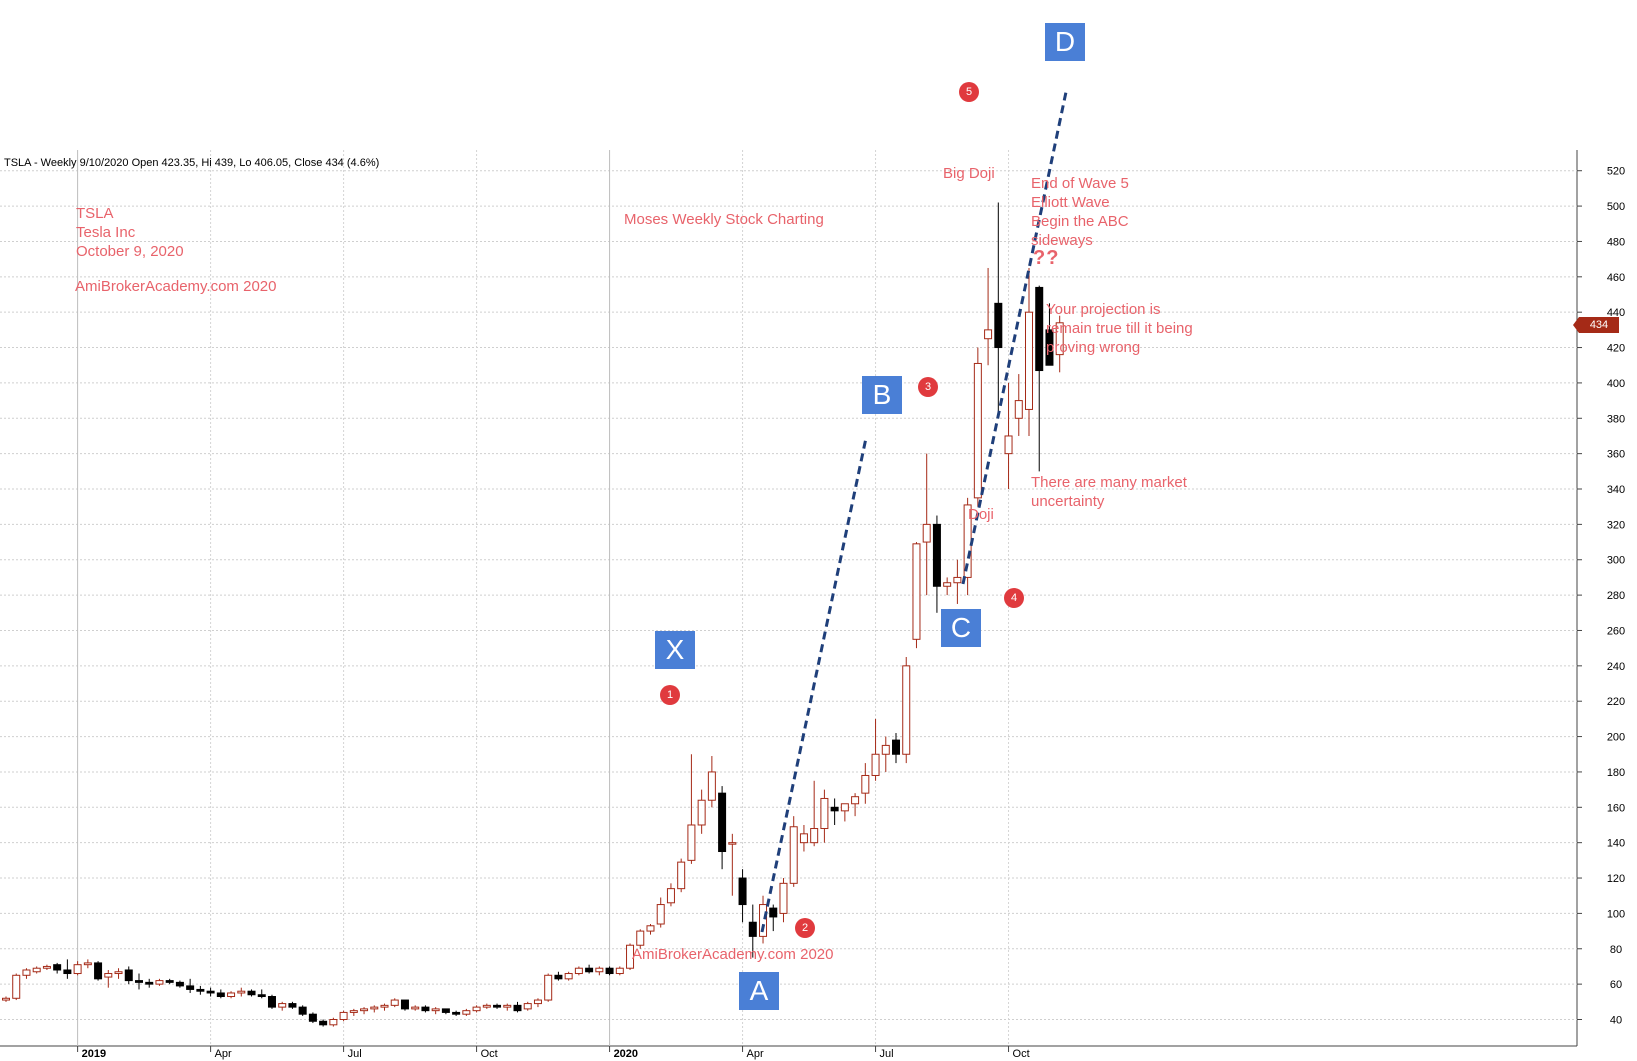  What do you see at coordinates (1070, 202) in the screenshot?
I see `wave-note-line-2: Elliott Wave` at bounding box center [1070, 202].